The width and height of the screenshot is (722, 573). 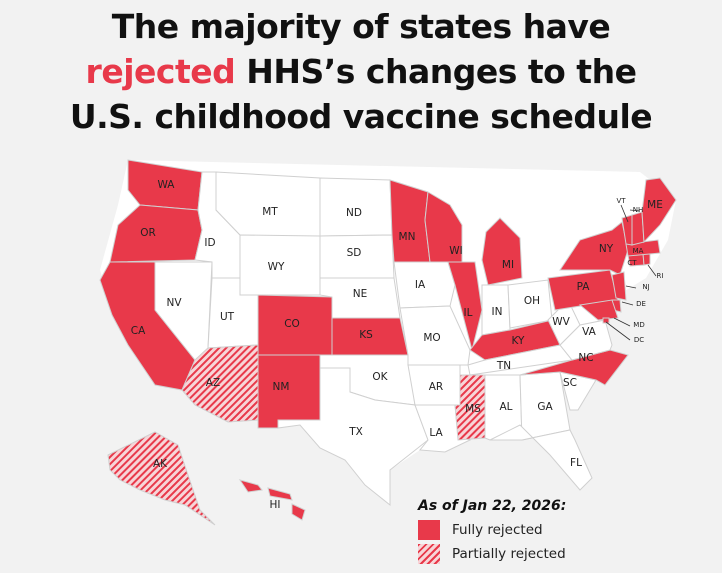 What do you see at coordinates (621, 201) in the screenshot?
I see `state-label-vt: VT` at bounding box center [621, 201].